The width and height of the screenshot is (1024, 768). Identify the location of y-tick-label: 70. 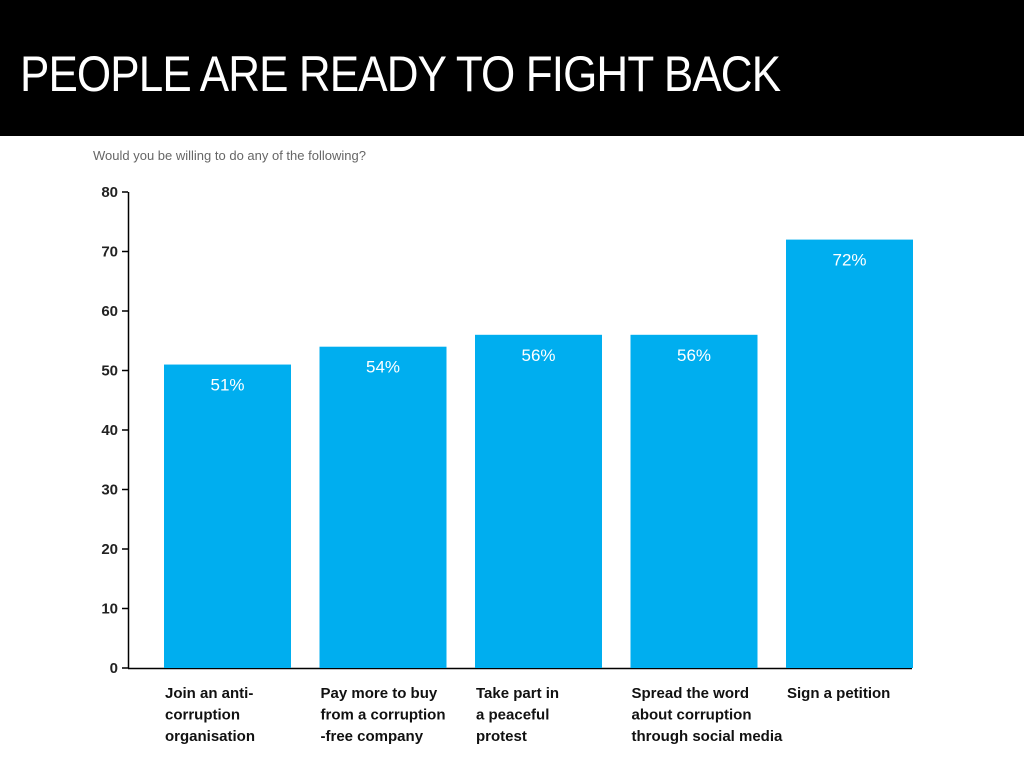
(109, 252).